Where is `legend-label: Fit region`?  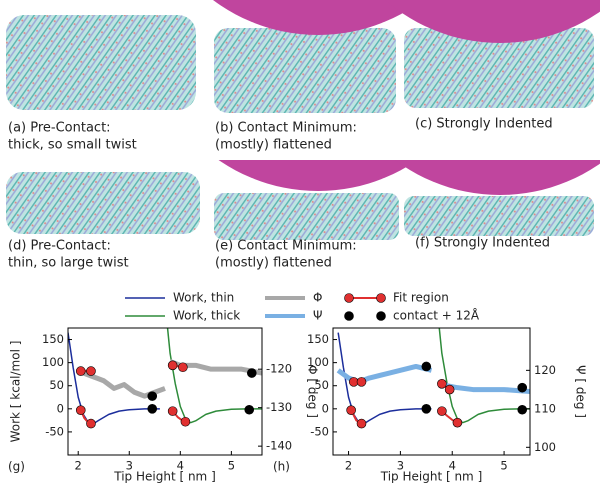
legend-label: Fit region is located at coordinates (421, 298).